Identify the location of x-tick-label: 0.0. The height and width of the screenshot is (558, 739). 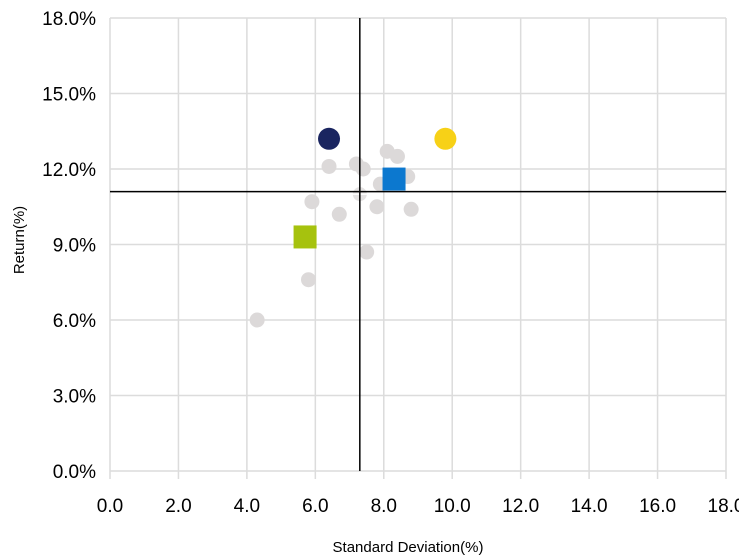
(110, 506).